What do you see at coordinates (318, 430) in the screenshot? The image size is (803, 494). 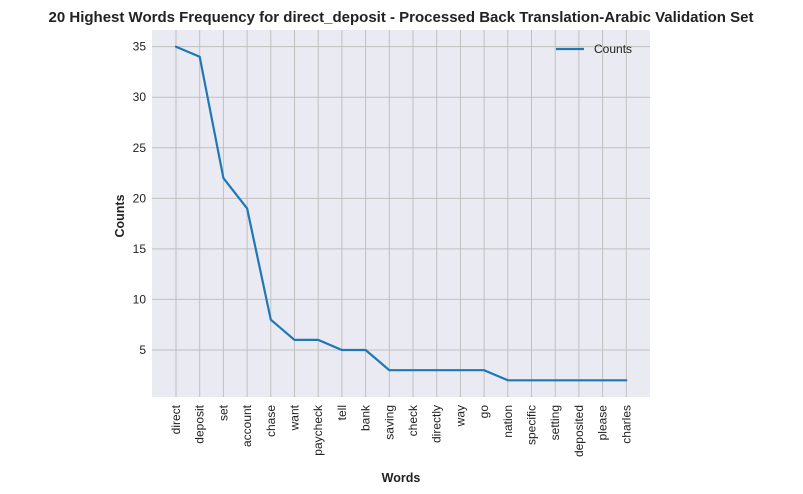 I see `x-tick-label: paycheck` at bounding box center [318, 430].